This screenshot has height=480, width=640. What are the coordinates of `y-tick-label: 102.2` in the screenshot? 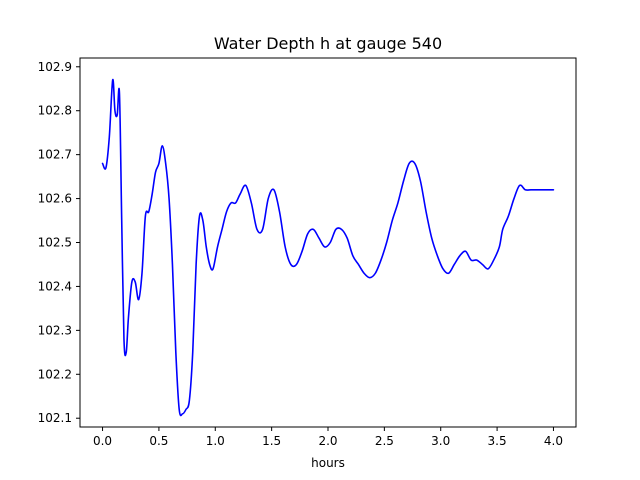 It's located at (55, 374).